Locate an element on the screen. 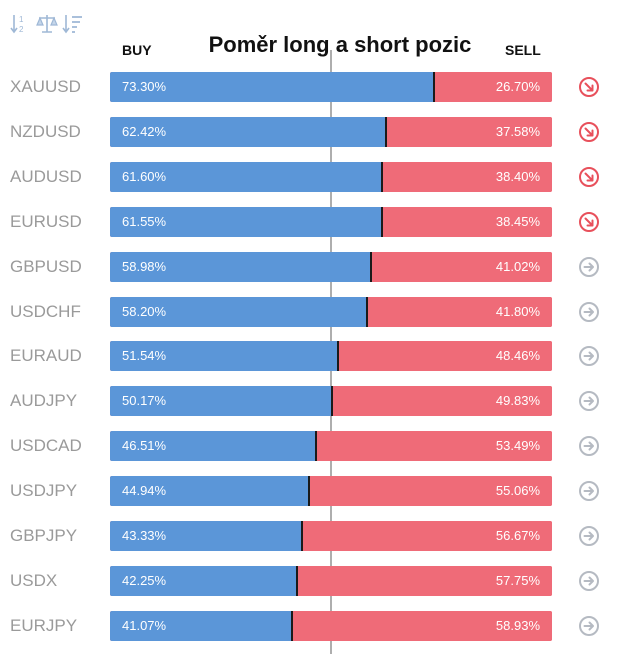 This screenshot has width=629, height=654. symbol-label: AUDJPY is located at coordinates (44, 401).